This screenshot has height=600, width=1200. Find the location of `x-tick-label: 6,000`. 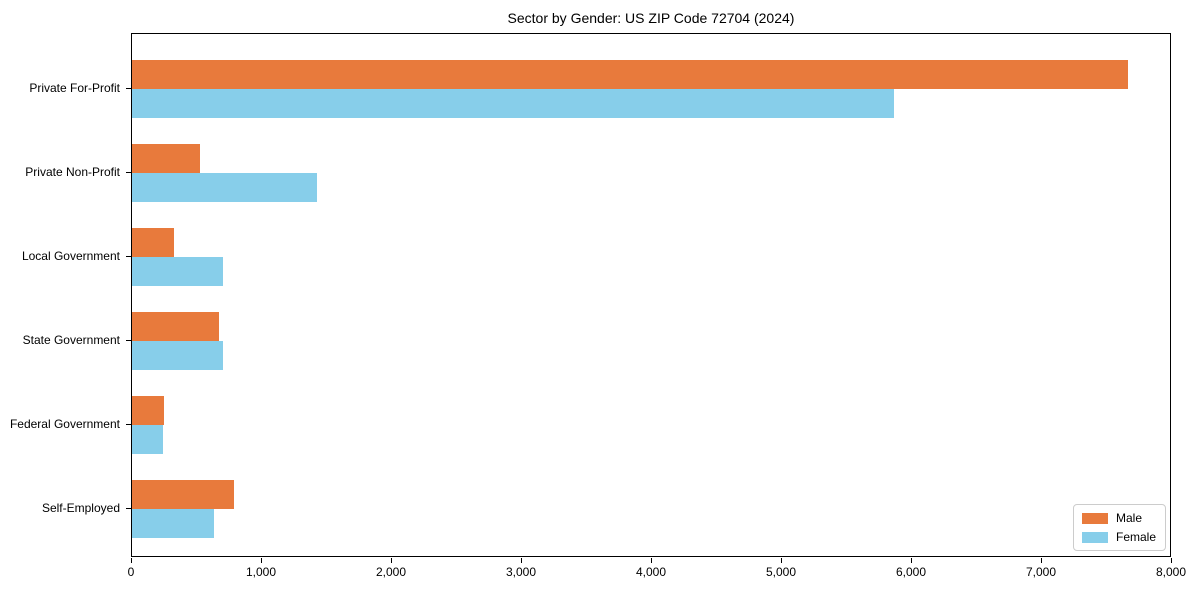

x-tick-label: 6,000 is located at coordinates (911, 572).